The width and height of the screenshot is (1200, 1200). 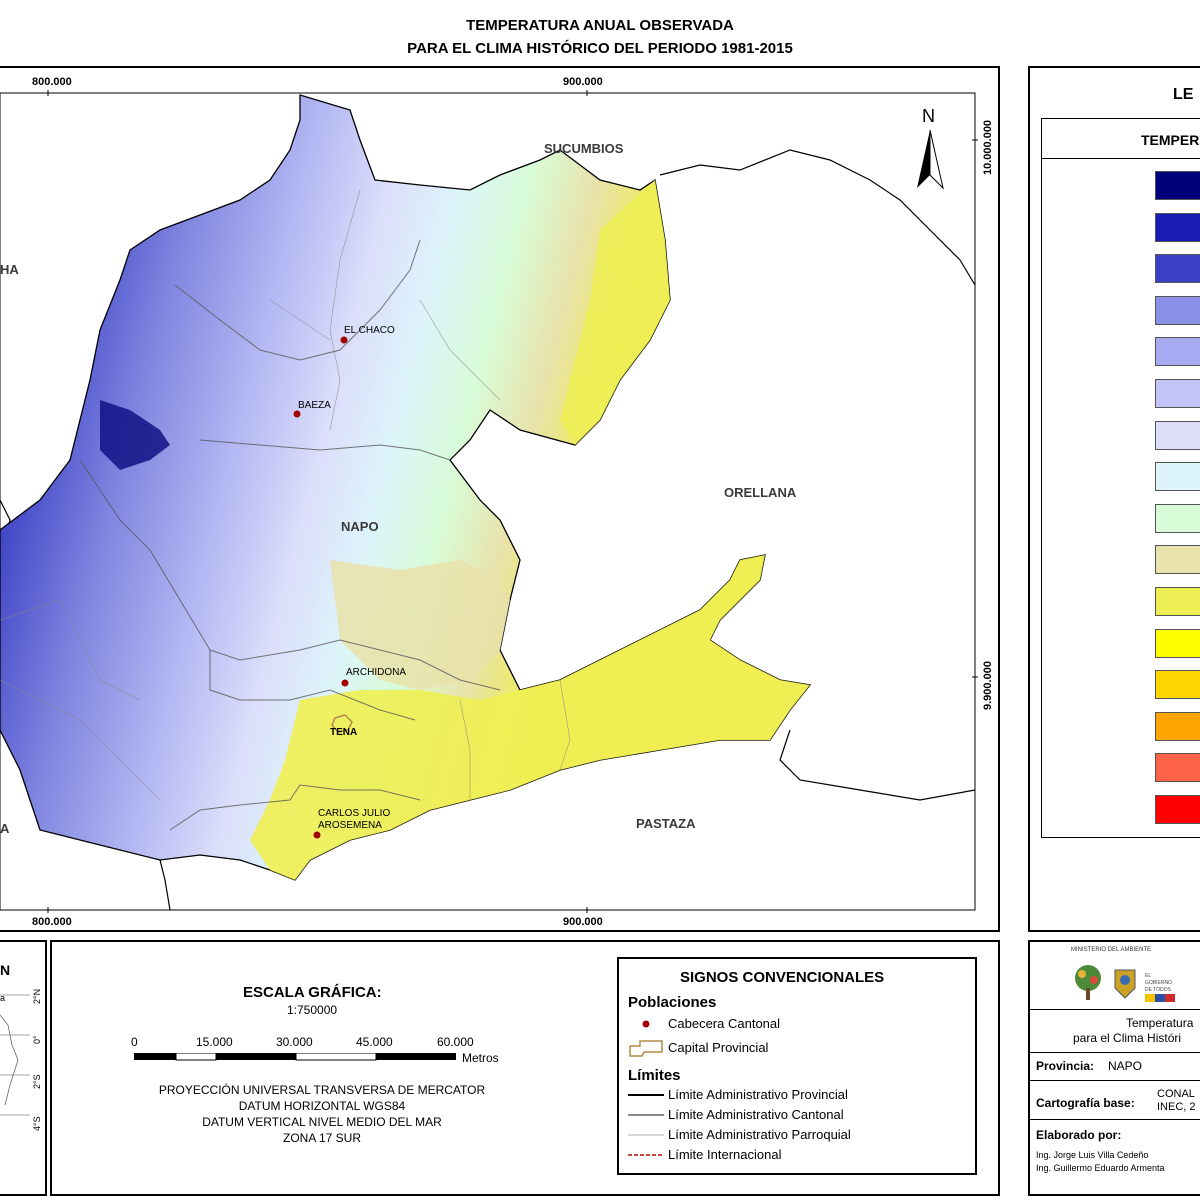 What do you see at coordinates (1158, 983) in the screenshot?
I see `gov-line2: GOBIERNO` at bounding box center [1158, 983].